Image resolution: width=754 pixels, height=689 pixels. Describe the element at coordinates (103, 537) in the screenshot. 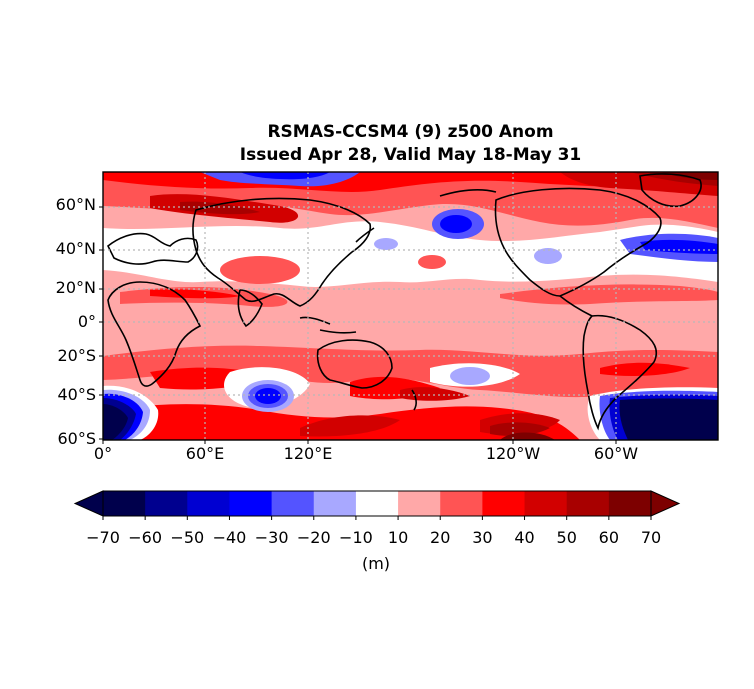

I see `colorbar-tick-label: −70` at that location.